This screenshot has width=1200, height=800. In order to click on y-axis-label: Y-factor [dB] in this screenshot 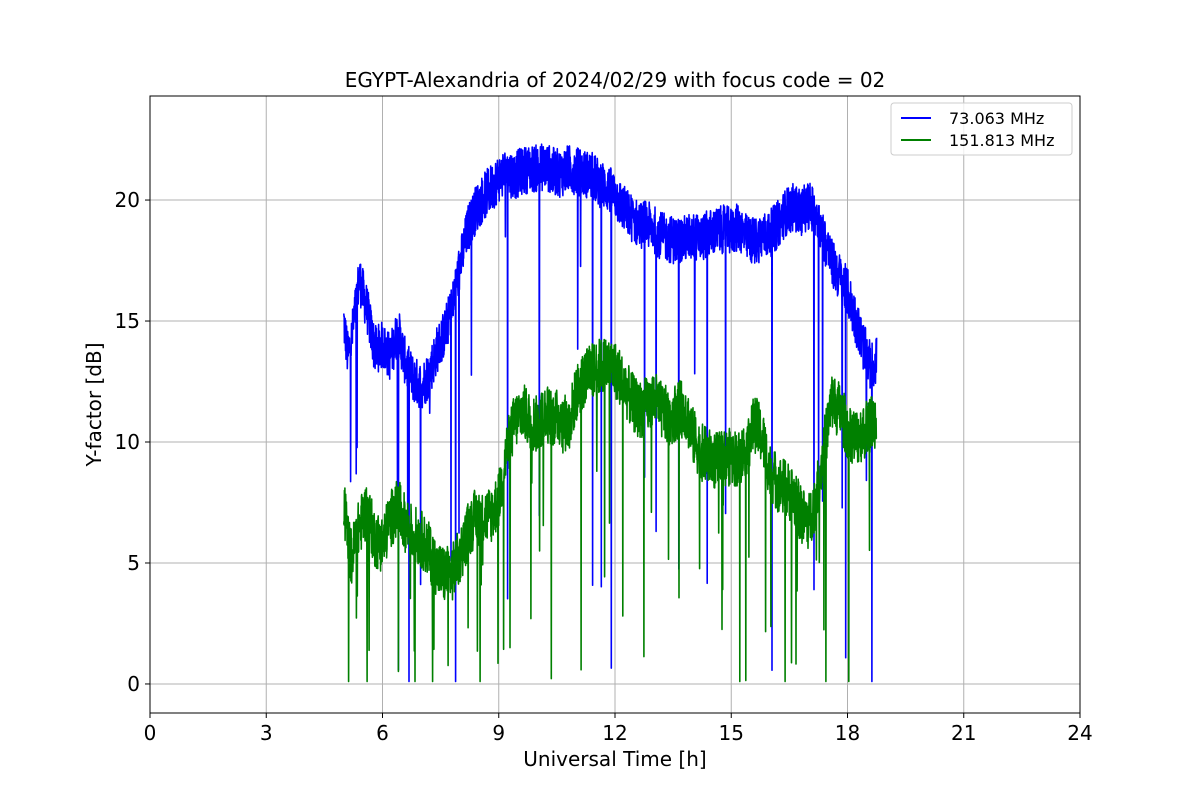, I will do `click(94, 404)`.